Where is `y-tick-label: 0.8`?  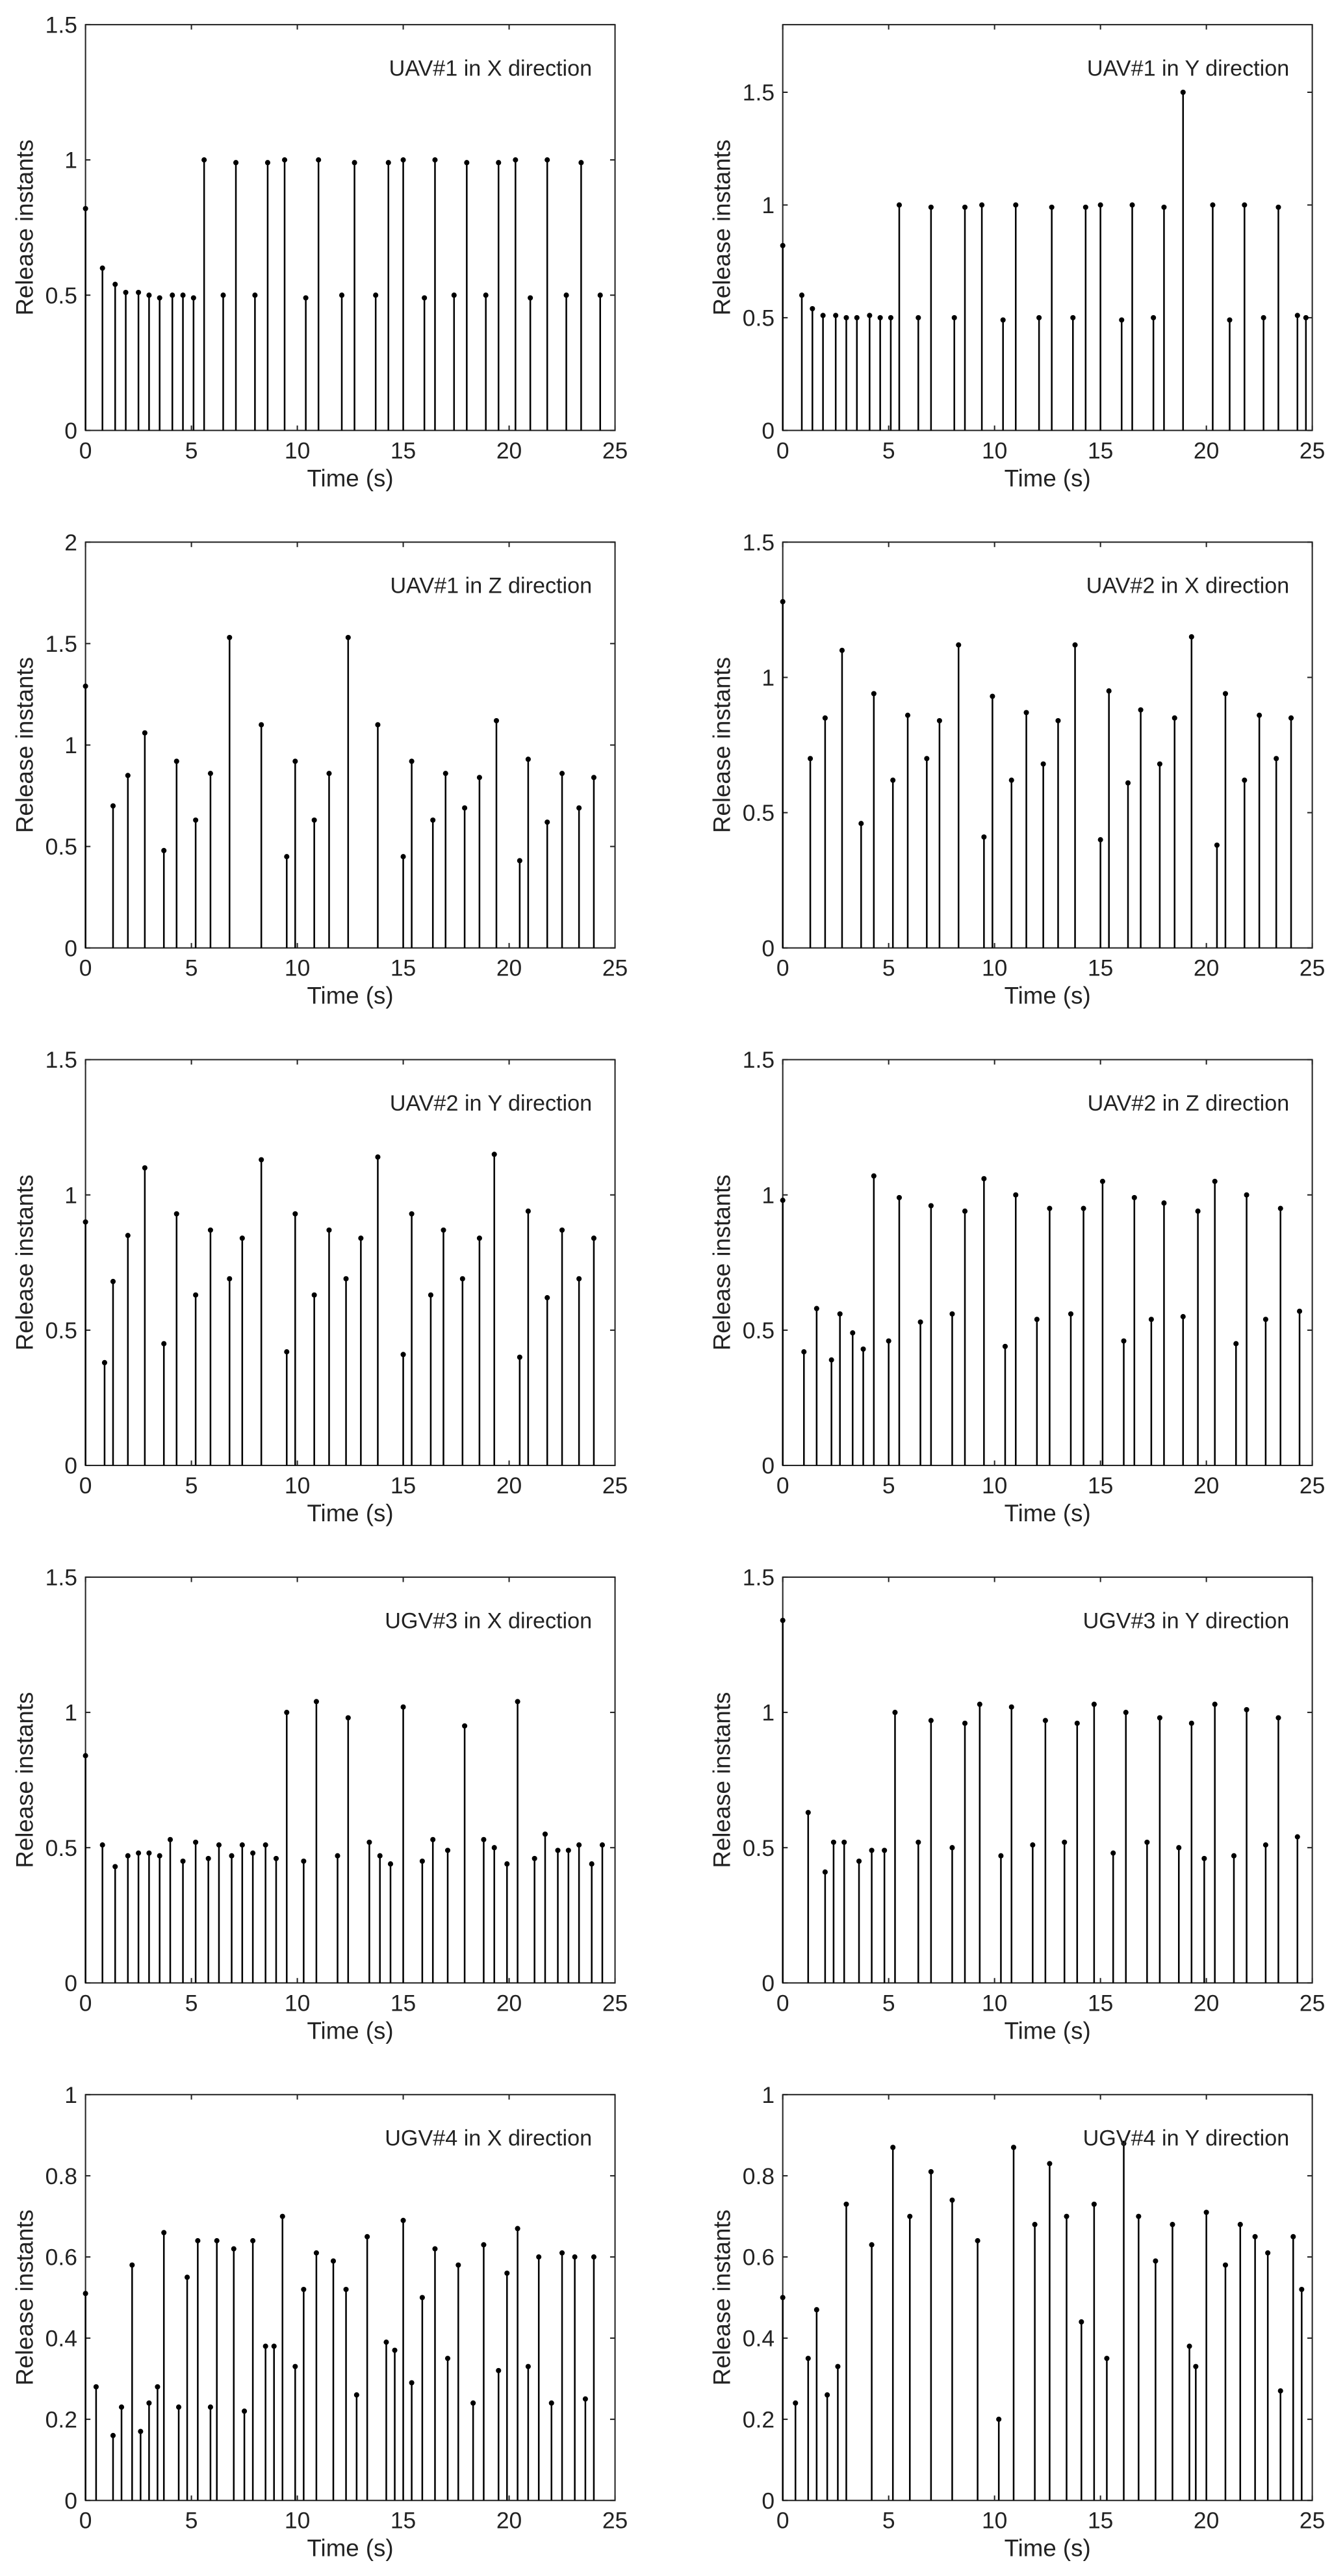
y-tick-label: 0.8 is located at coordinates (61, 2176).